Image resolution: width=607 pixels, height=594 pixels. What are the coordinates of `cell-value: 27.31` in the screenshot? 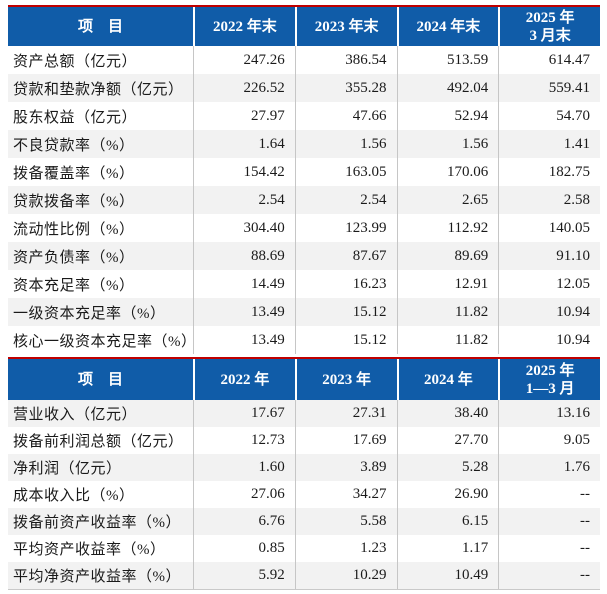 It's located at (345, 413).